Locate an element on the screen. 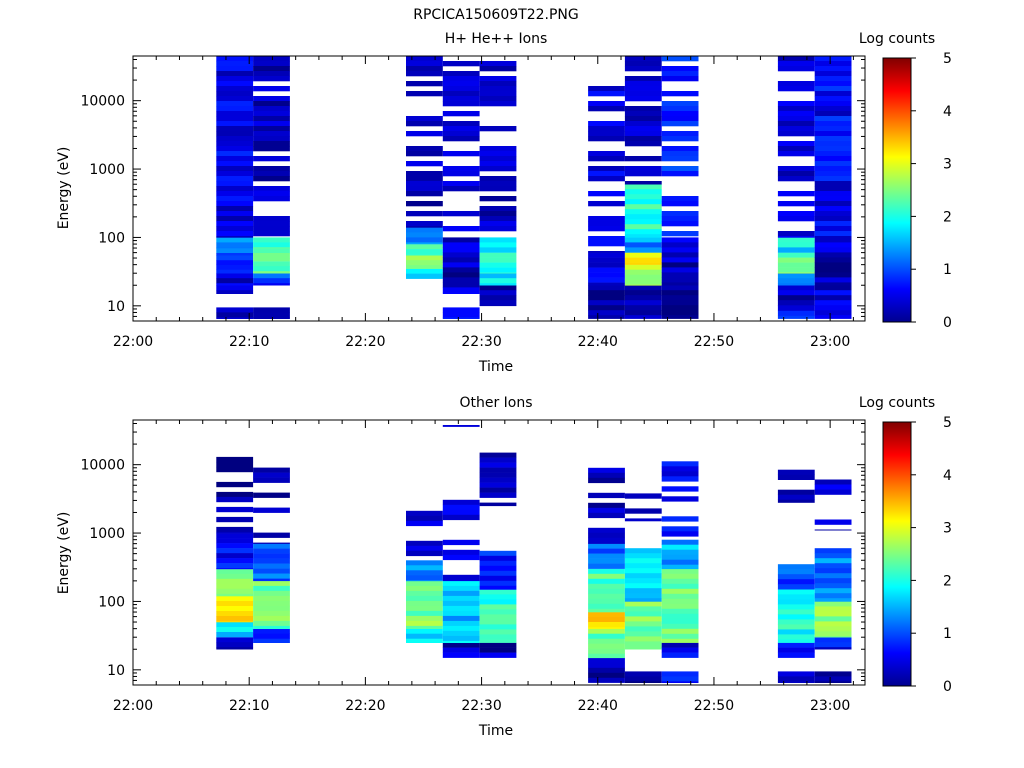 The width and height of the screenshot is (1024, 768). colorbar-tick-label: 3 is located at coordinates (947, 165).